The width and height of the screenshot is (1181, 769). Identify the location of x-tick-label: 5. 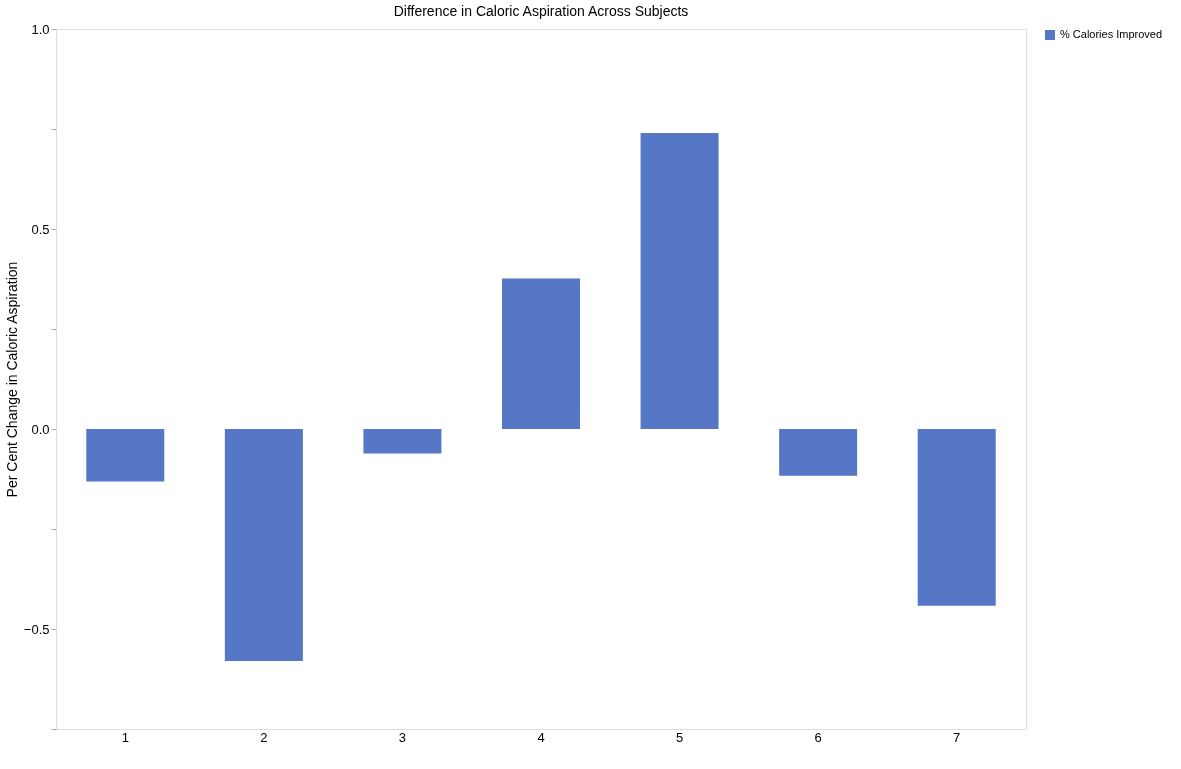
(679, 737).